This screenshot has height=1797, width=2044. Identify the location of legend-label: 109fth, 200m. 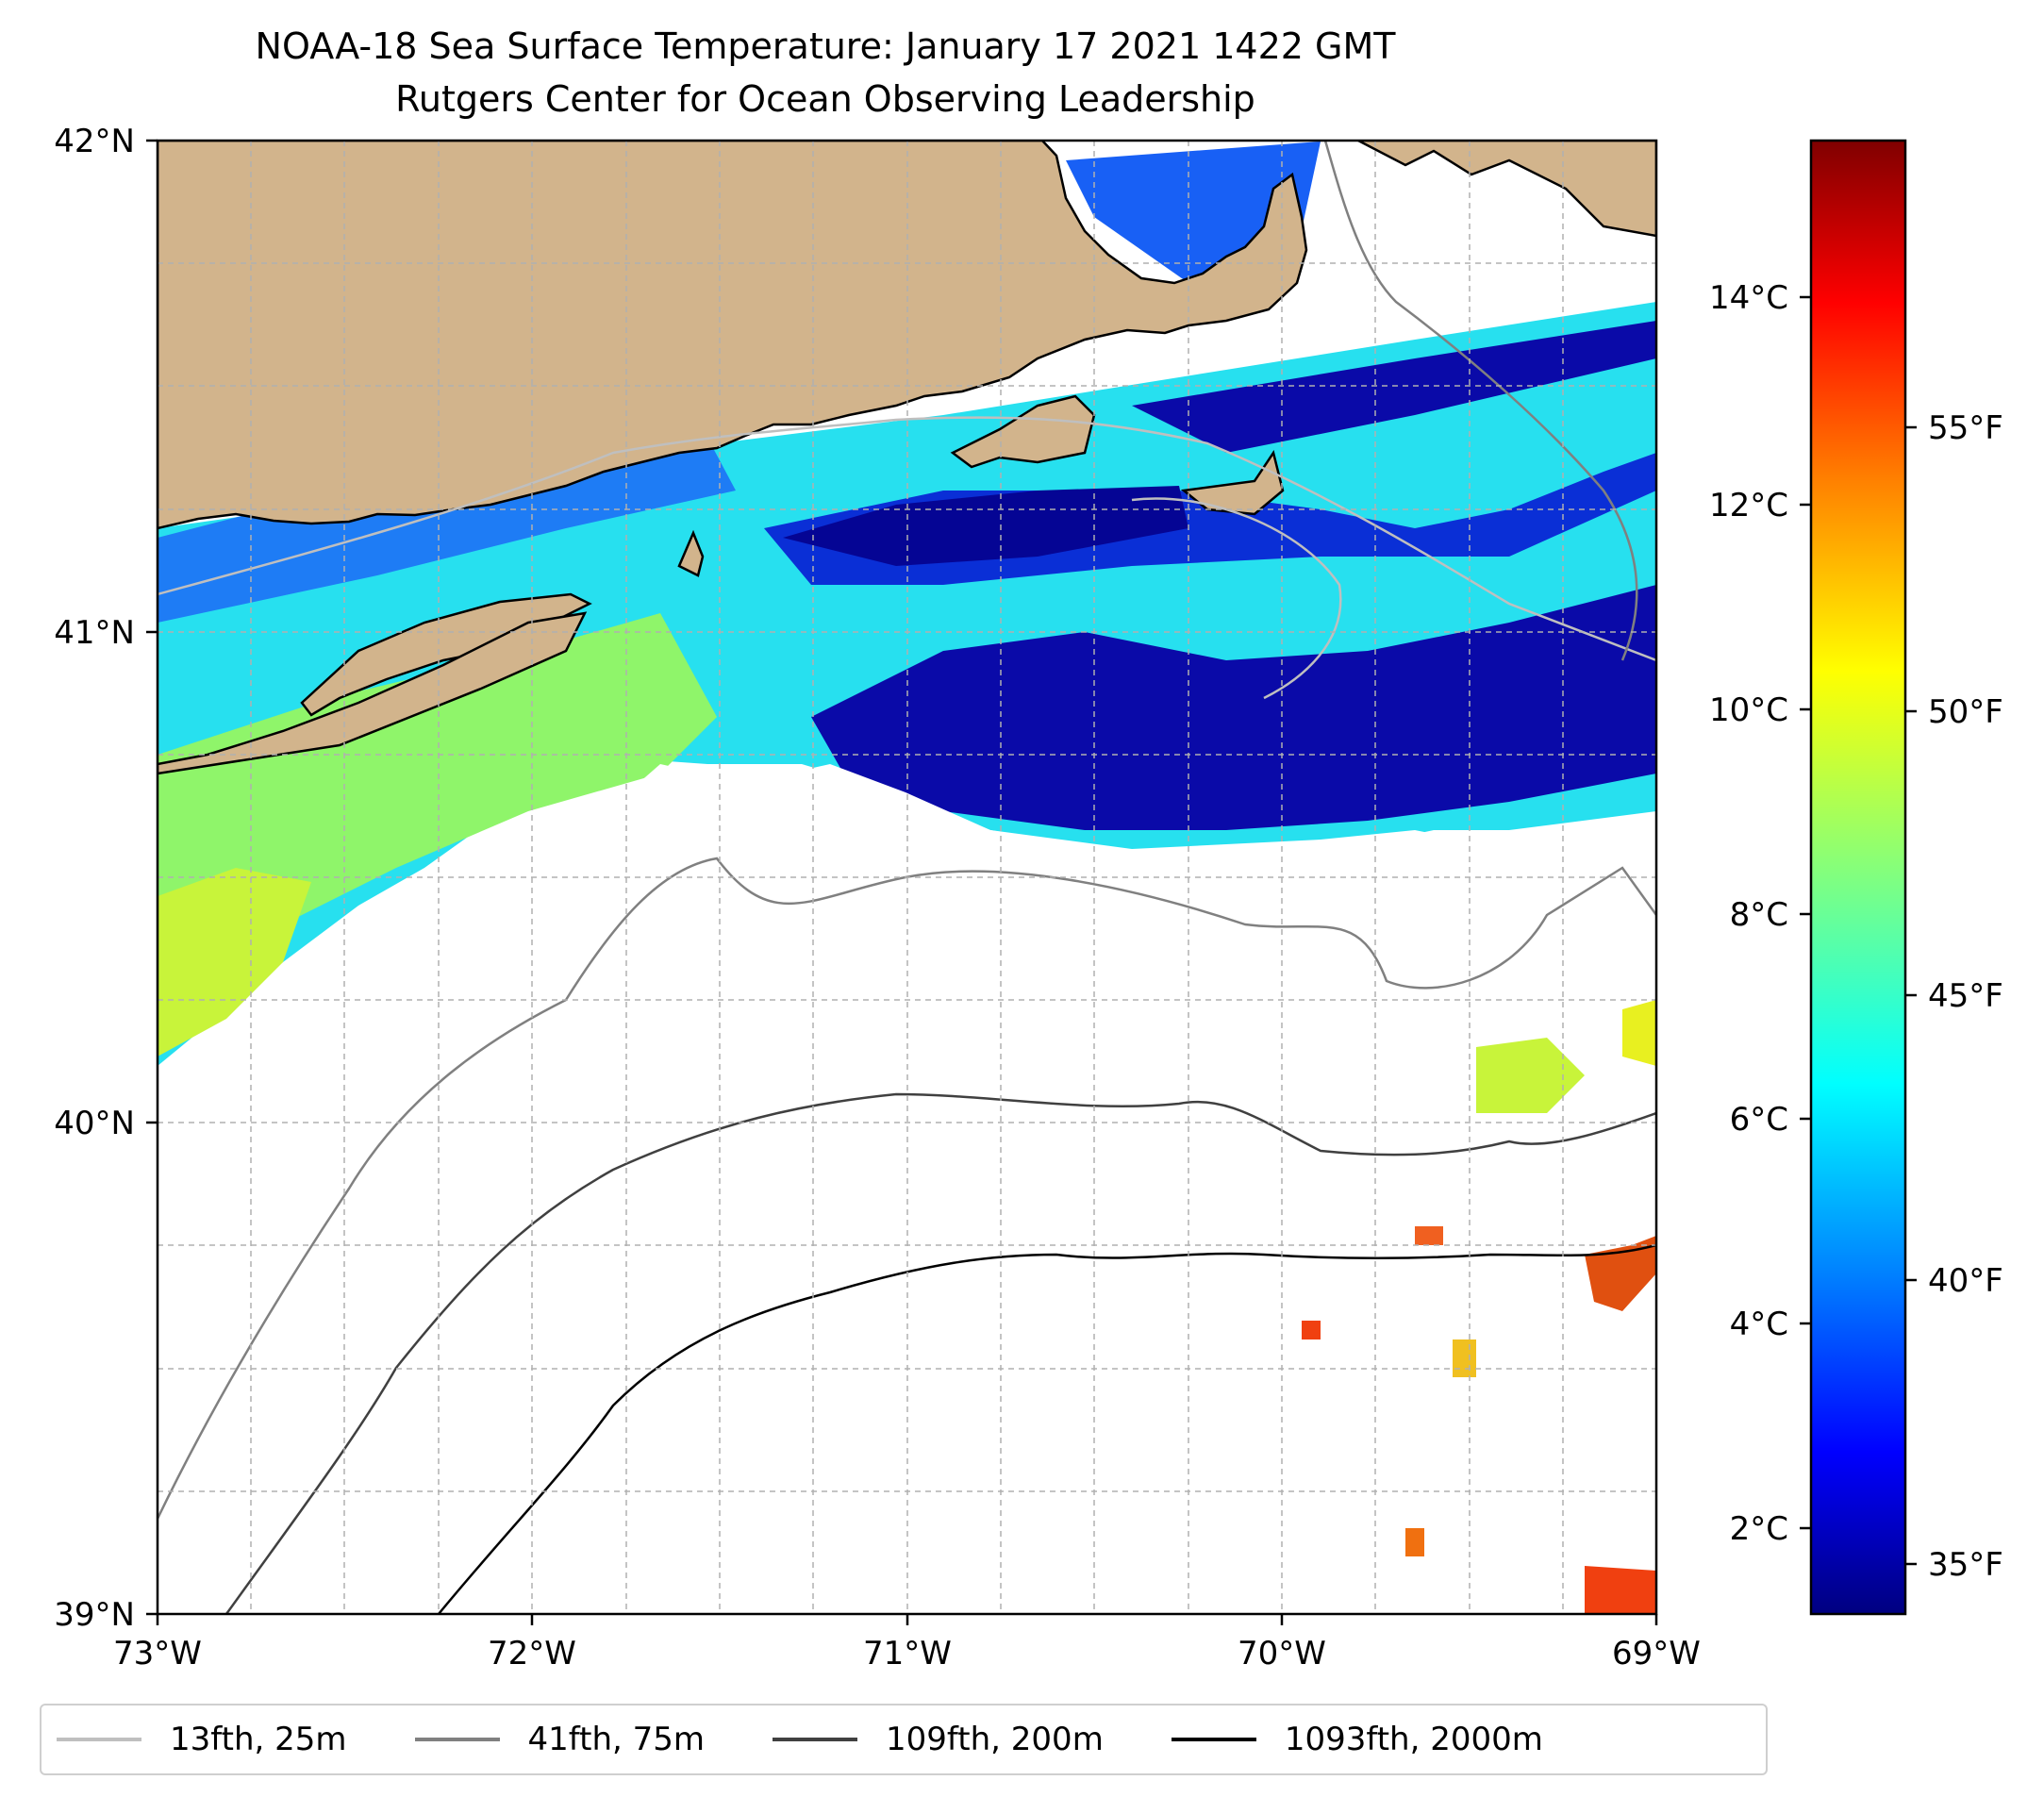
(995, 1739).